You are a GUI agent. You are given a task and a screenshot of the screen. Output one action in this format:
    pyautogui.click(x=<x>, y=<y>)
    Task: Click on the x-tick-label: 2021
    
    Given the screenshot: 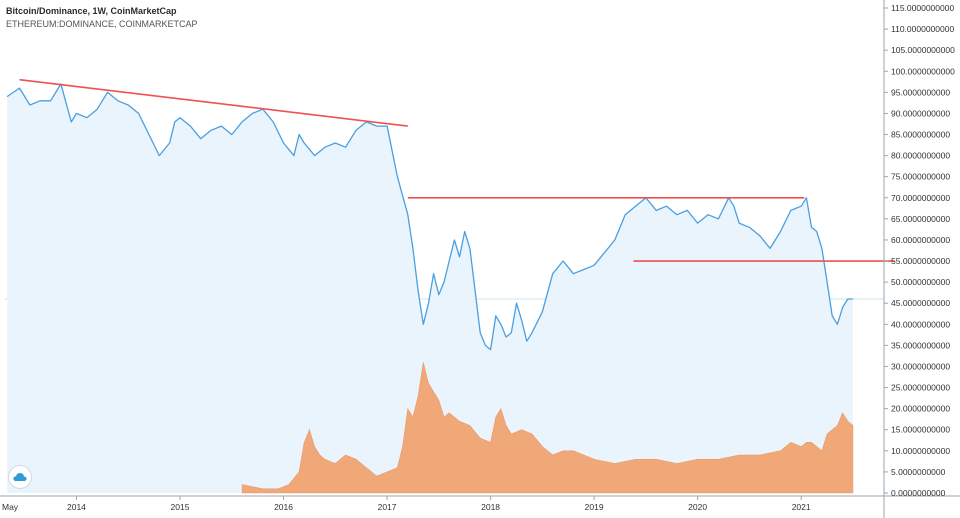 What is the action you would take?
    pyautogui.click(x=801, y=507)
    